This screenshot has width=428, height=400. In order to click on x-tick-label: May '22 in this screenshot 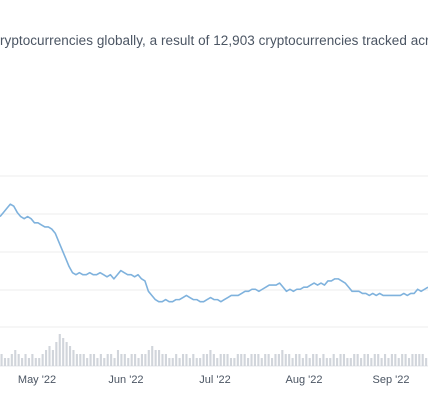, I will do `click(37, 380)`.